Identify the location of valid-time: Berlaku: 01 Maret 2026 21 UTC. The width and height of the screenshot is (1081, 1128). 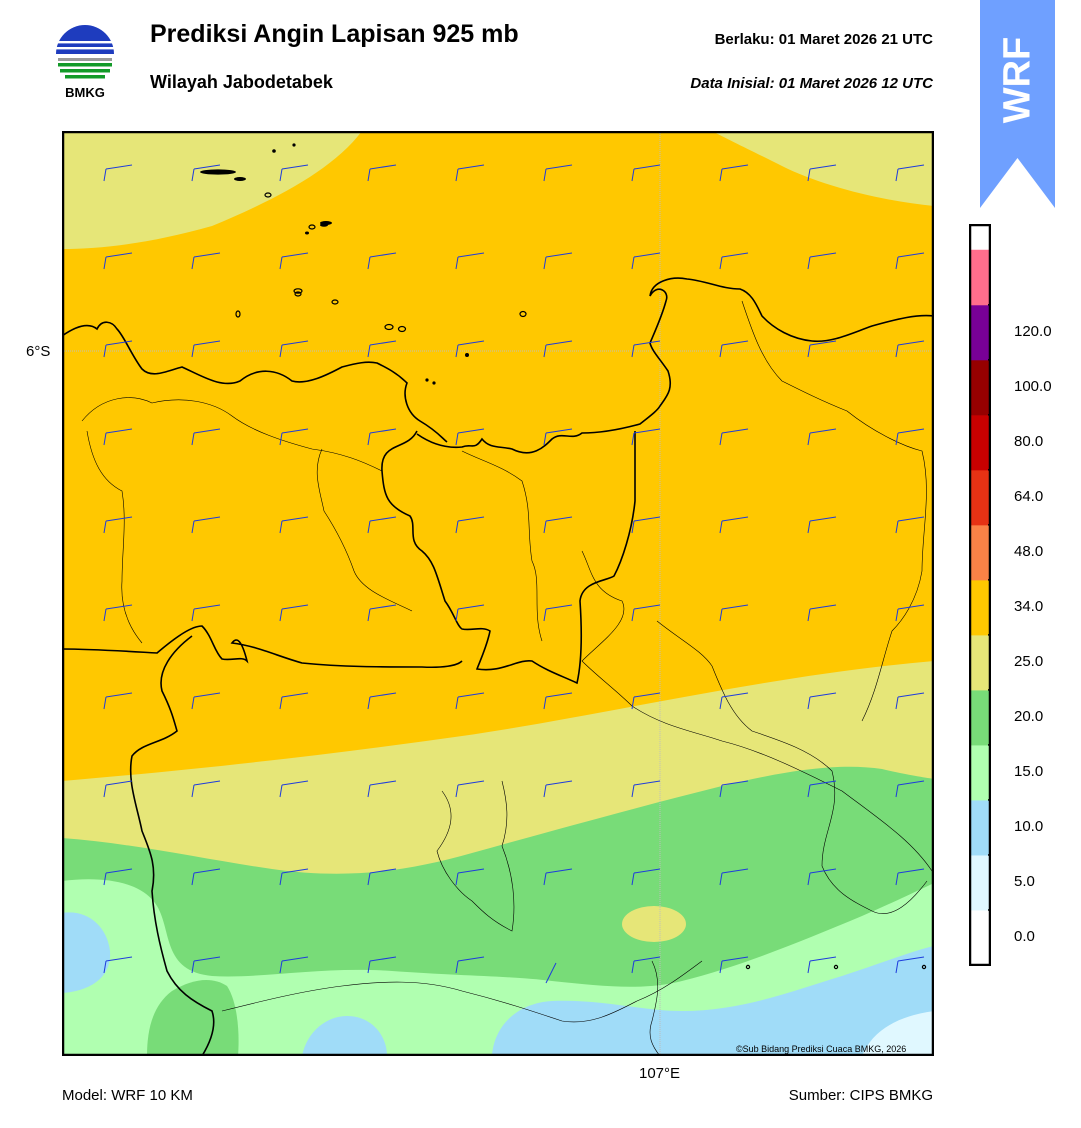
(823, 39).